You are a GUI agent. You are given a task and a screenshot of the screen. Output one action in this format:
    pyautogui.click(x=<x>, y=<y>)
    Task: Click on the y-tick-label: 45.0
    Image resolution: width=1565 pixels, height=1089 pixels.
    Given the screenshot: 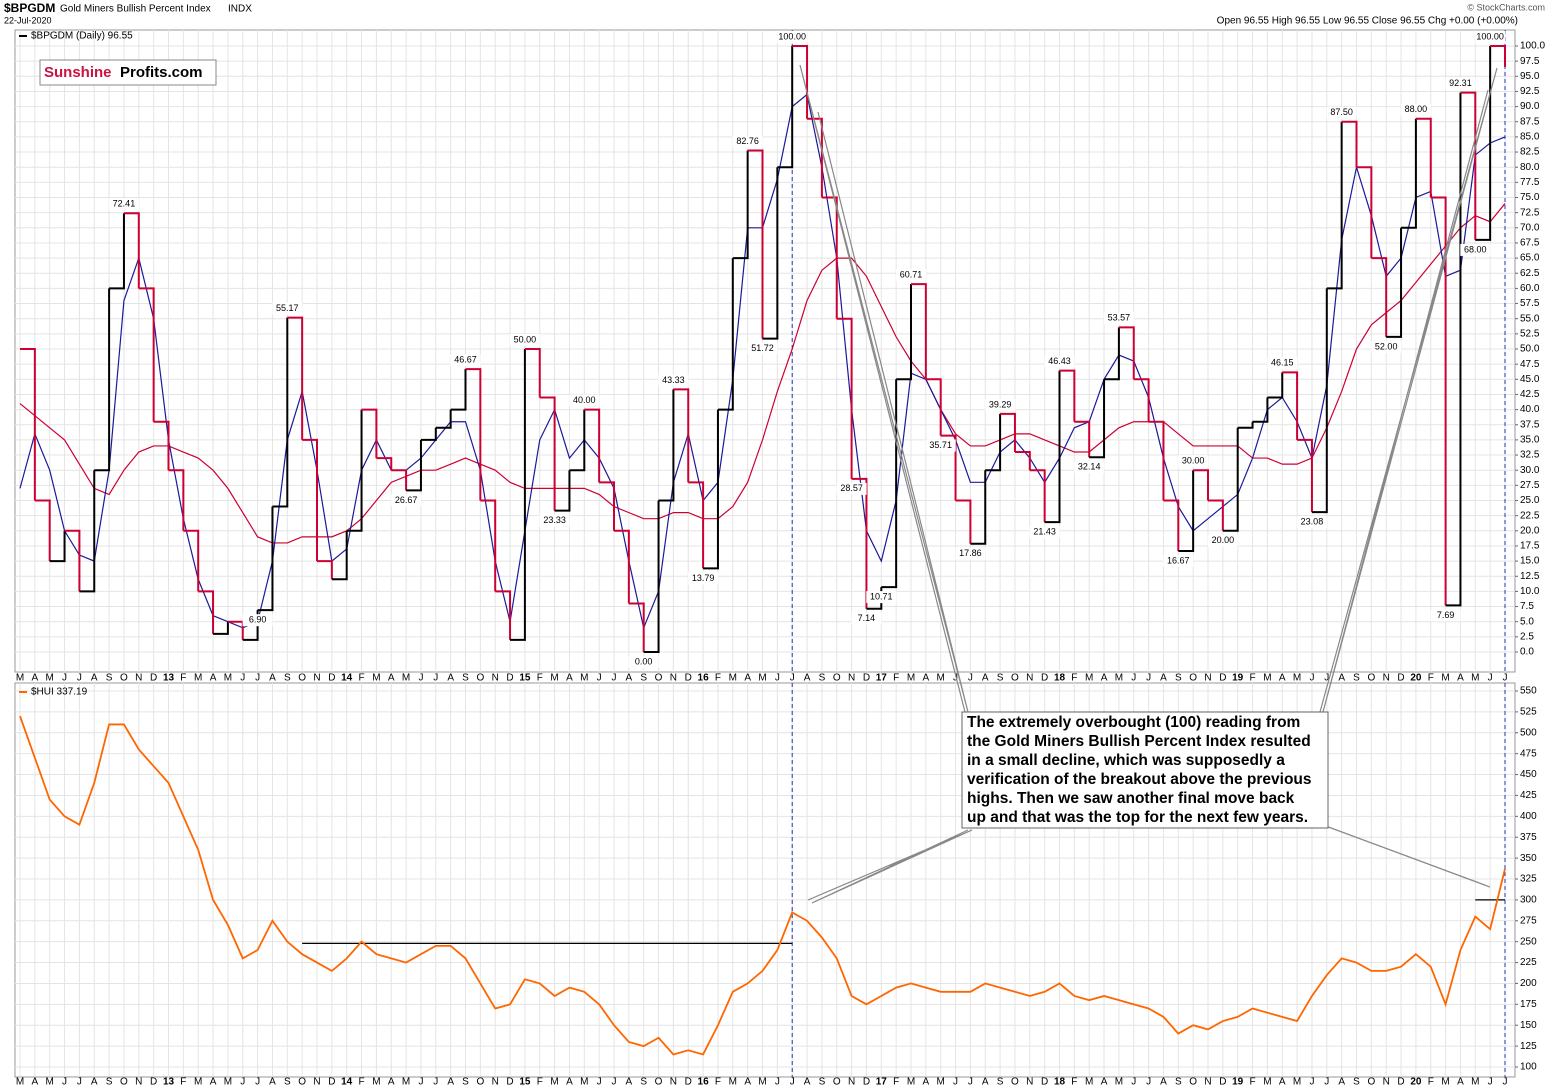 What is the action you would take?
    pyautogui.click(x=1530, y=379)
    